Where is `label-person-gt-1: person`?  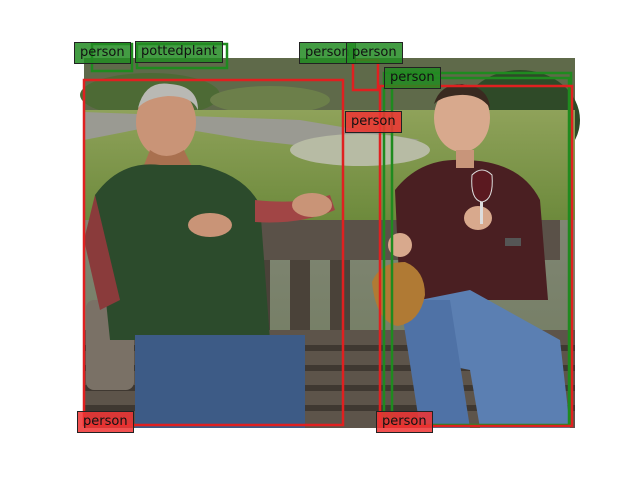
label-person-gt-1: person is located at coordinates (102, 53).